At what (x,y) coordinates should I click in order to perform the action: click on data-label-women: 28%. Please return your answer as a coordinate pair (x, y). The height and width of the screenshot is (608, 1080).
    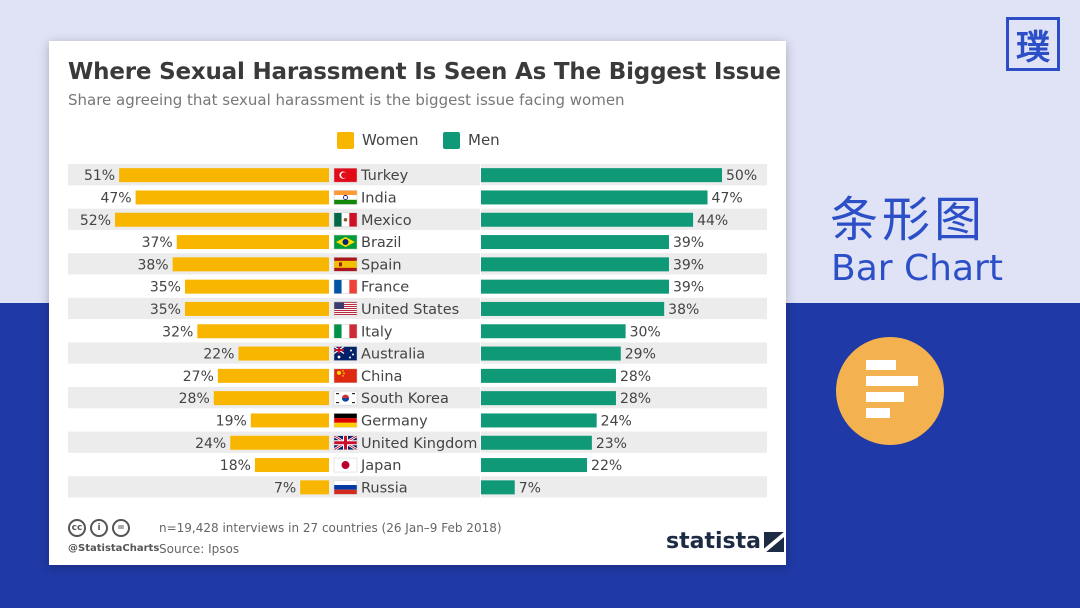
    Looking at the image, I should click on (194, 399).